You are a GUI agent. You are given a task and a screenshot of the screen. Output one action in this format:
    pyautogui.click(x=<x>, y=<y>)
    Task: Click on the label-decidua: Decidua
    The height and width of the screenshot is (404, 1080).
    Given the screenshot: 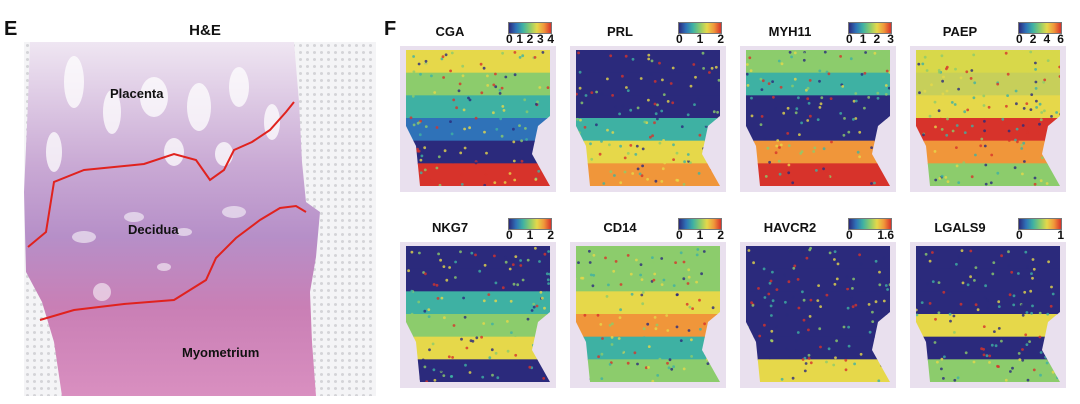 What is the action you would take?
    pyautogui.click(x=153, y=229)
    